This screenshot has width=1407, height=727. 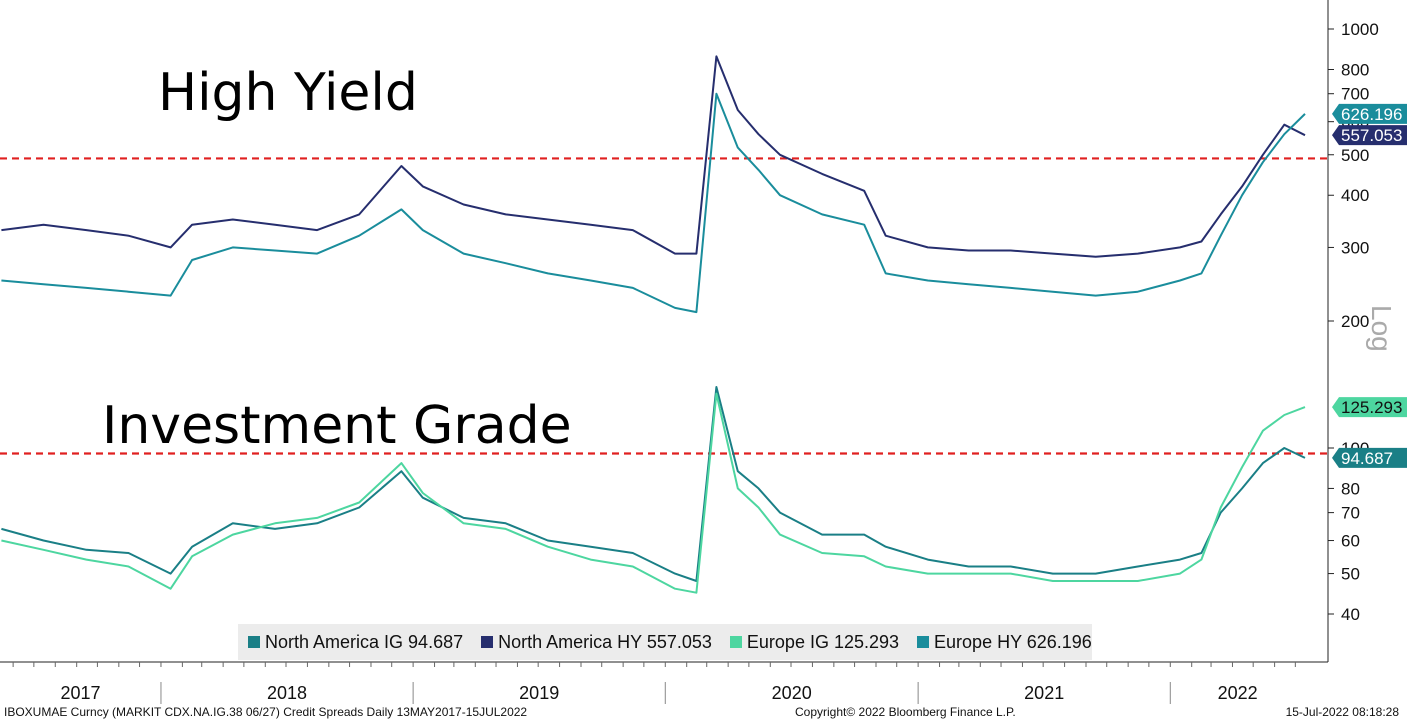 What do you see at coordinates (1238, 693) in the screenshot?
I see `x-tick-label: 2022` at bounding box center [1238, 693].